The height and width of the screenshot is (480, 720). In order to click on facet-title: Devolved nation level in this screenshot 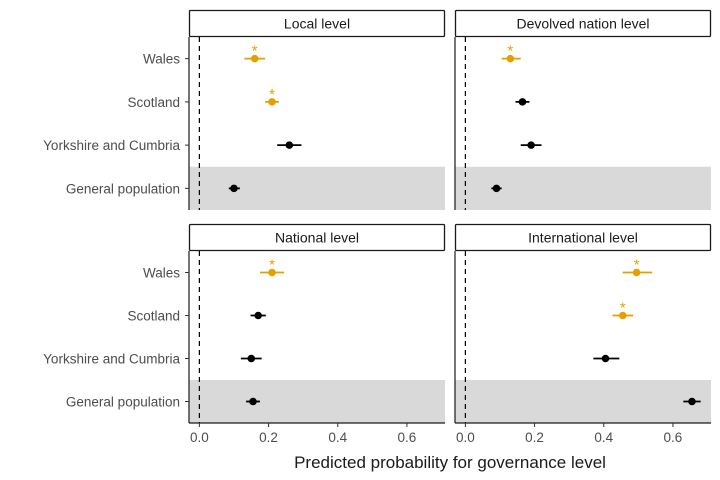, I will do `click(582, 24)`.